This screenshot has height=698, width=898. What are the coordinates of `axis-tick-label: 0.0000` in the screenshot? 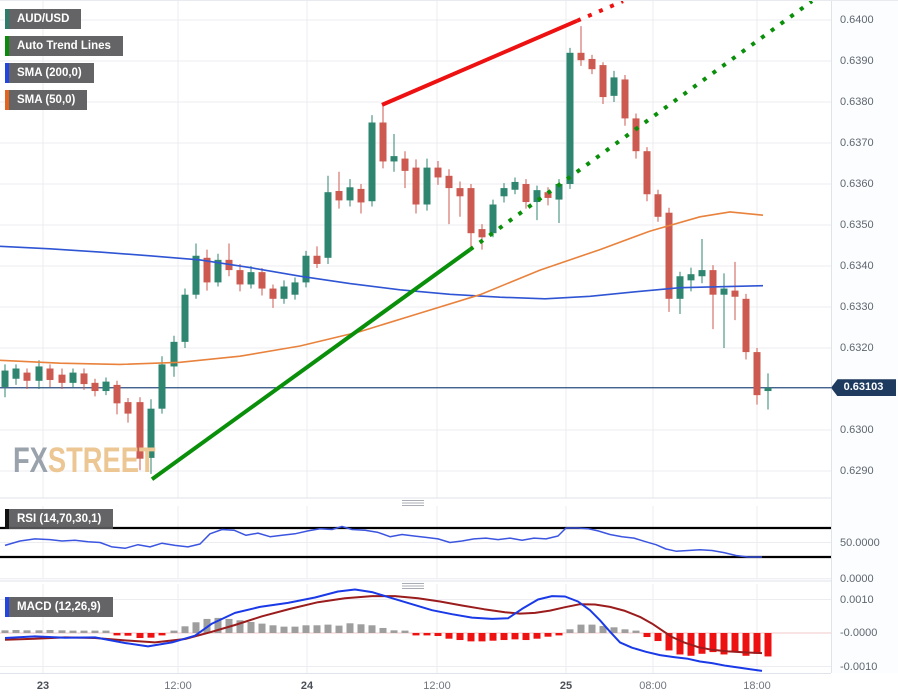 It's located at (857, 578).